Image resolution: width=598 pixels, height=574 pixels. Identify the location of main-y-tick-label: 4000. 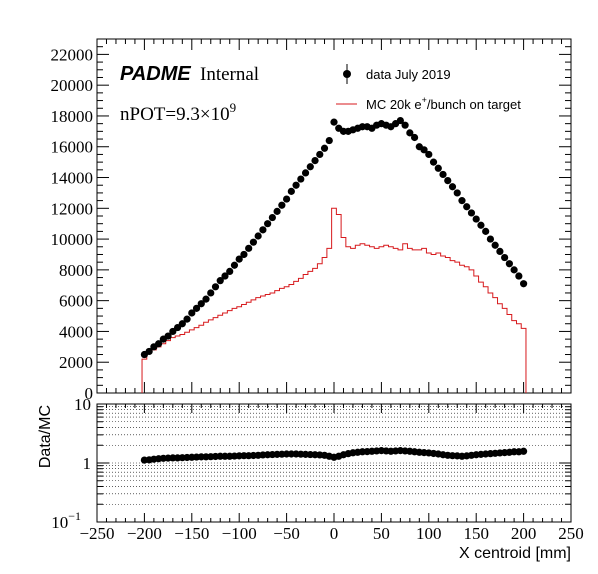
(76, 331).